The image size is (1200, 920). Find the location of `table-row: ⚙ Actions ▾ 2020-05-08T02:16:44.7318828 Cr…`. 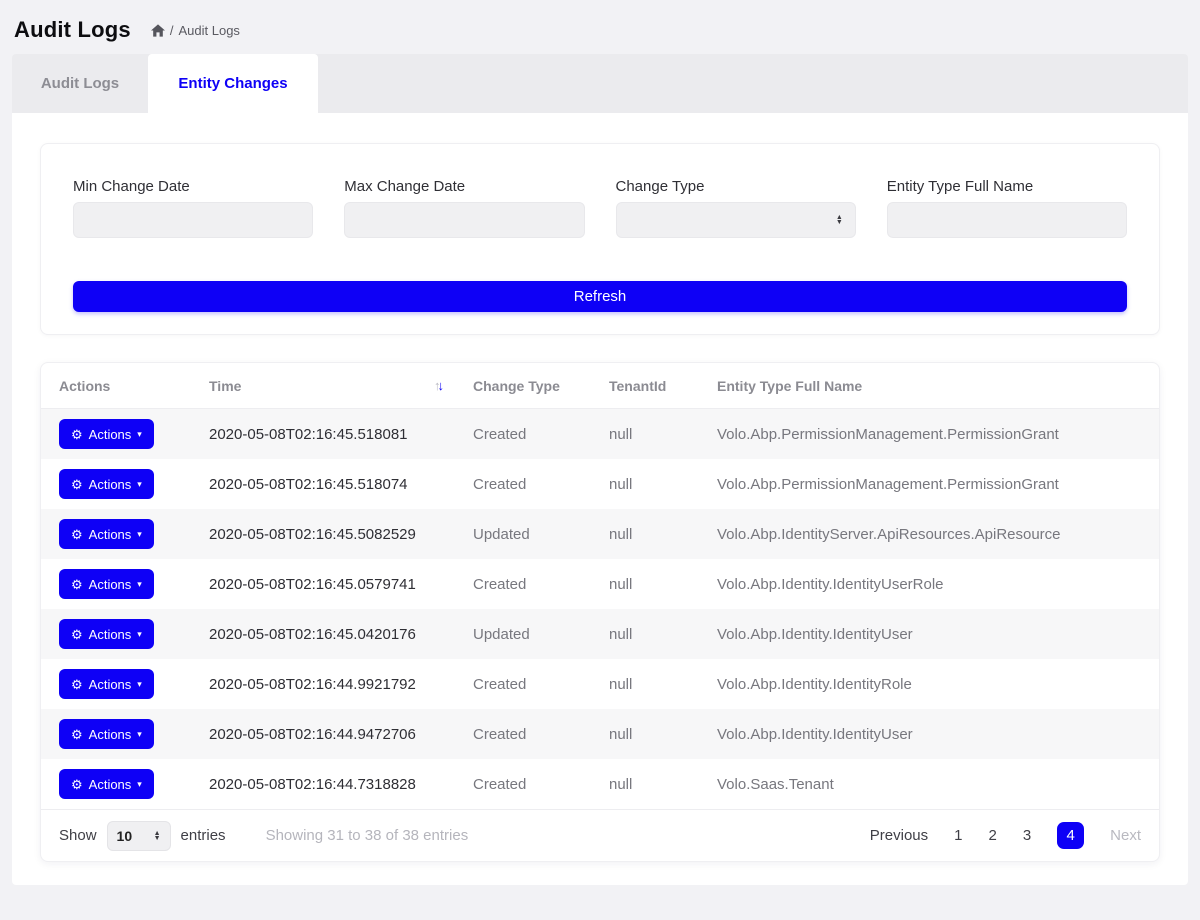

table-row: ⚙ Actions ▾ 2020-05-08T02:16:44.7318828 Cr… is located at coordinates (600, 784).